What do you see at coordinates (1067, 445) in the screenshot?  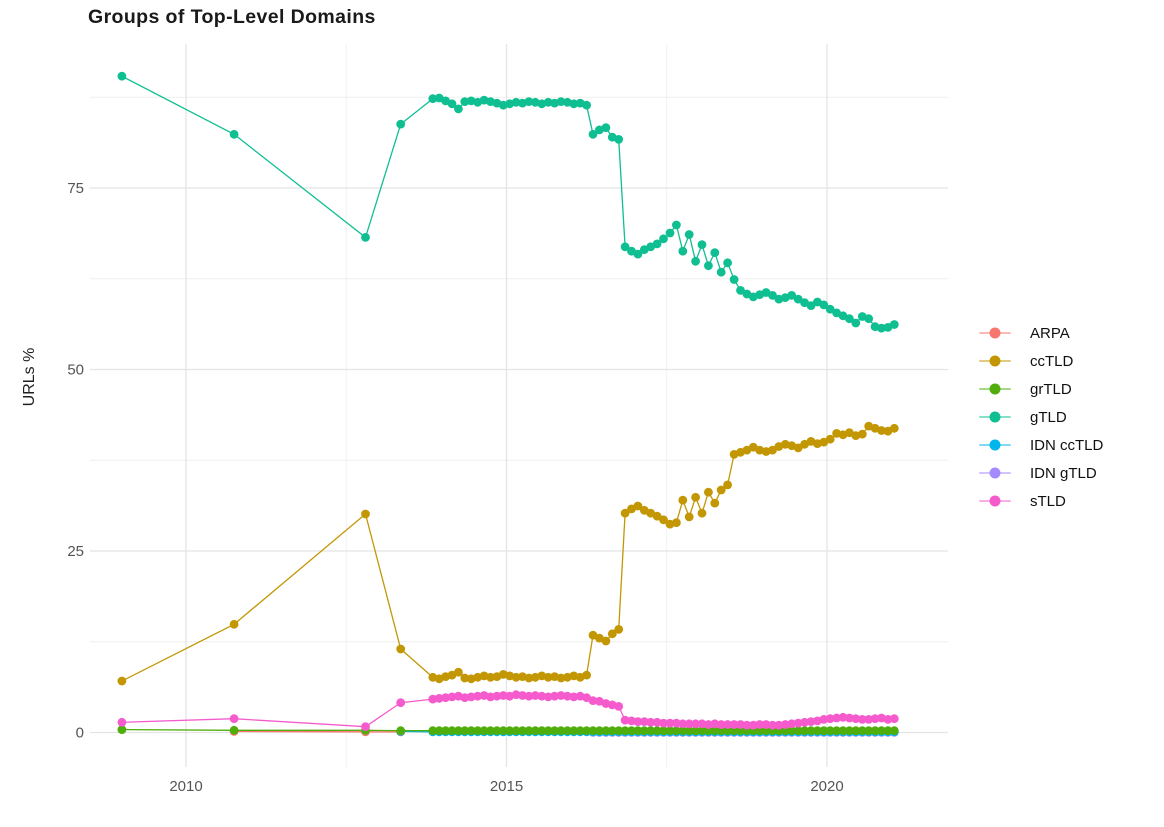 I see `legend-label: IDN ccTLD` at bounding box center [1067, 445].